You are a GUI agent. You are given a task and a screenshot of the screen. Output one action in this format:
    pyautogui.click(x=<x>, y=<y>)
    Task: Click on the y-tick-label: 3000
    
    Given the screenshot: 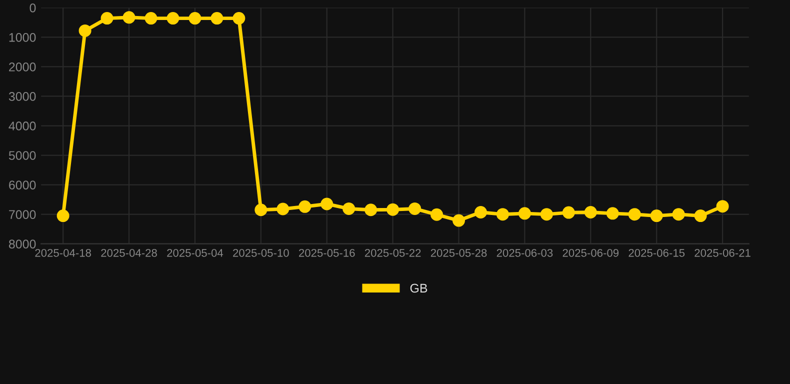 What is the action you would take?
    pyautogui.click(x=22, y=96)
    